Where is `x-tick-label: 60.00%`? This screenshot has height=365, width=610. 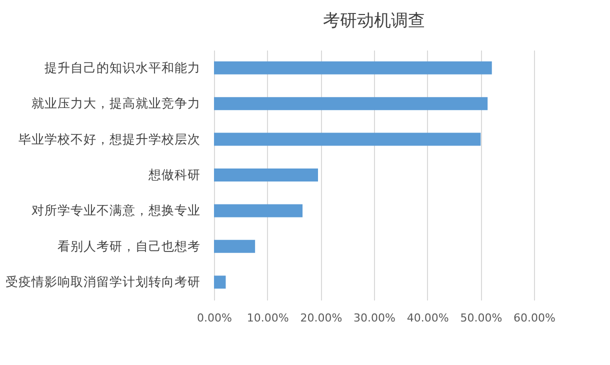 x-tick-label: 60.00% is located at coordinates (535, 318).